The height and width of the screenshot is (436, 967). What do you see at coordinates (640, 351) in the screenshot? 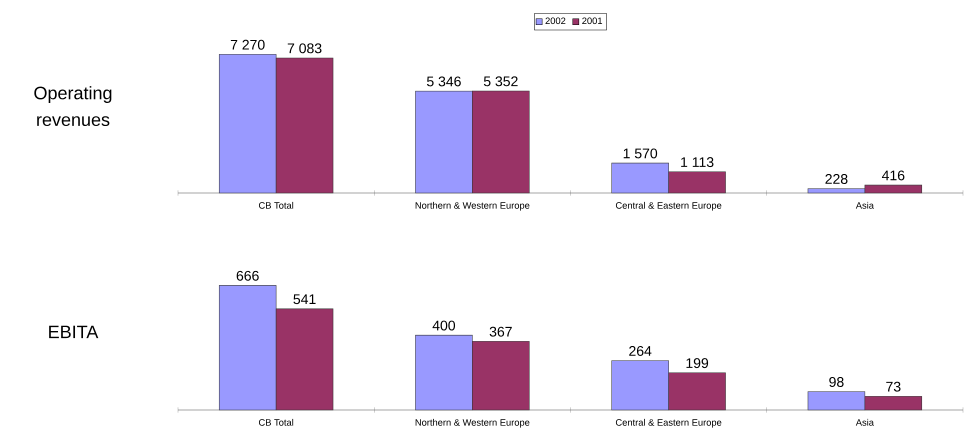
I see `data-label: 264` at bounding box center [640, 351].